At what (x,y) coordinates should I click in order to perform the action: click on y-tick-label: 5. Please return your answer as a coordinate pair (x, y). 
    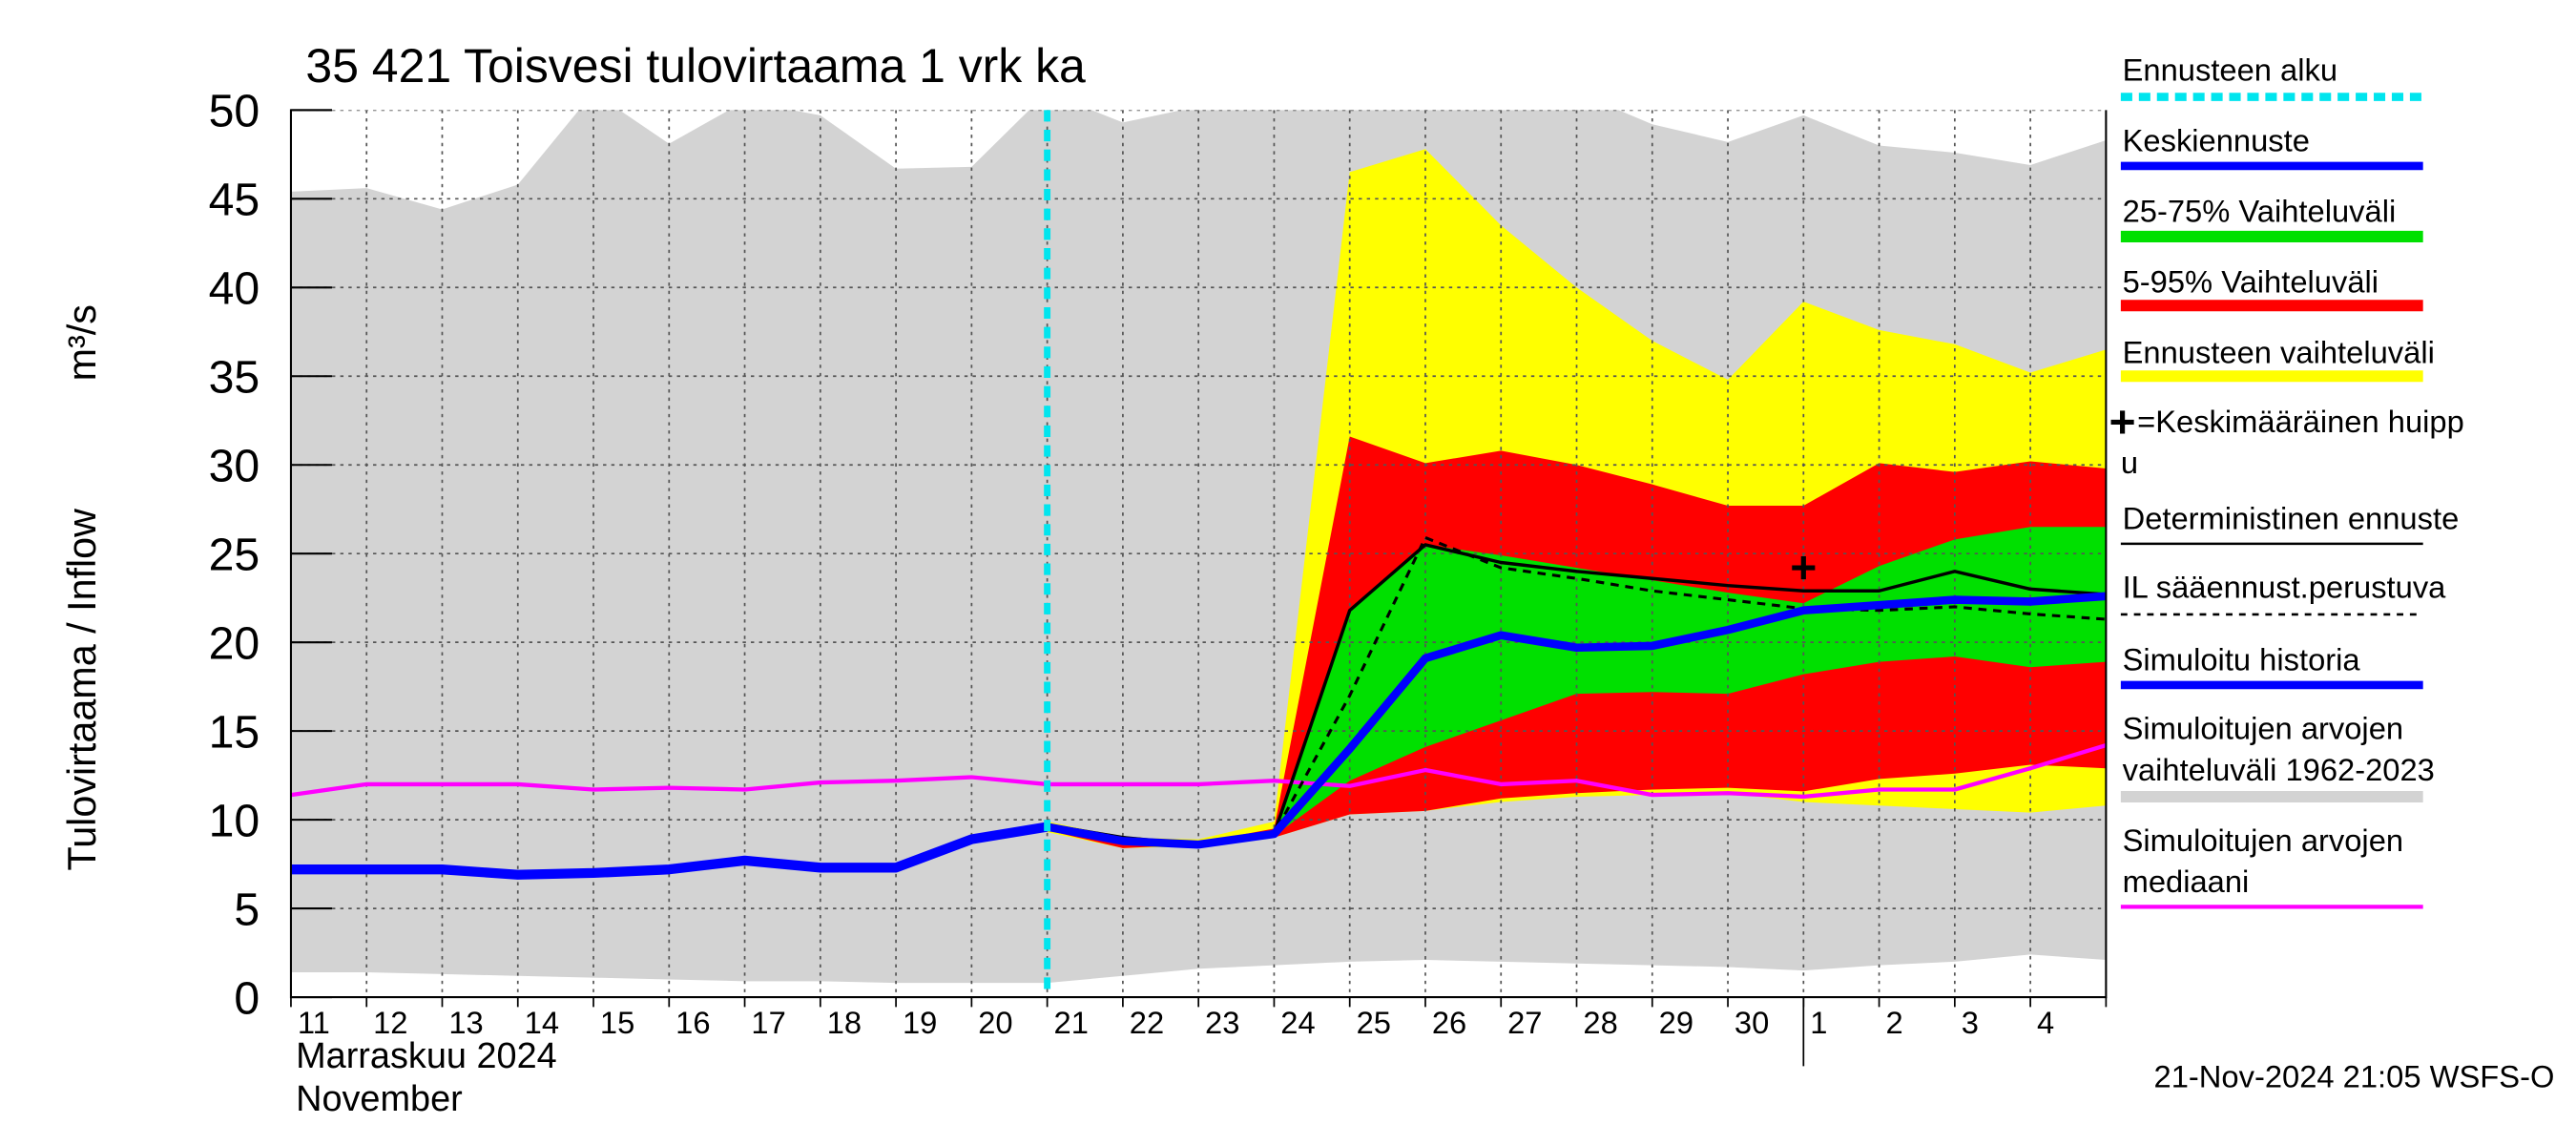
    Looking at the image, I should click on (247, 909).